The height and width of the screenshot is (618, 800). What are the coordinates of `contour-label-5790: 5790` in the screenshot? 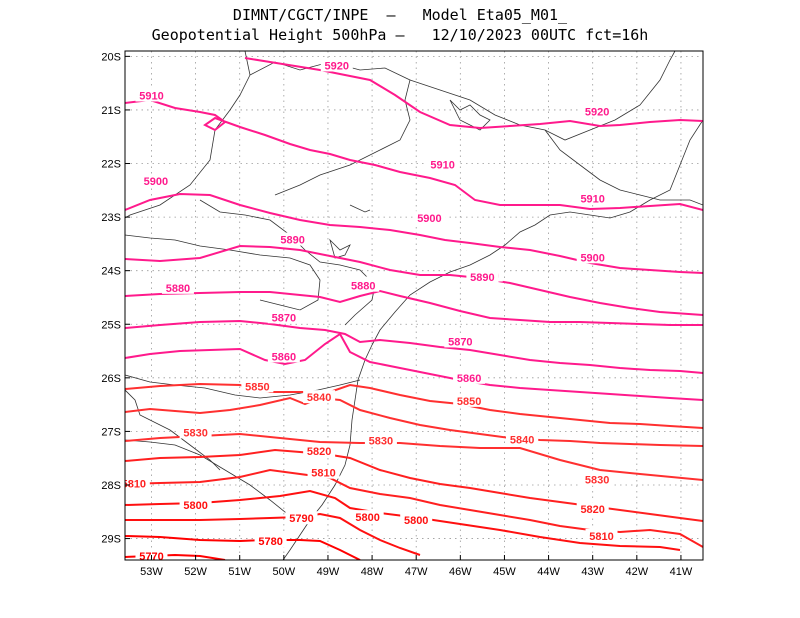 It's located at (301, 519).